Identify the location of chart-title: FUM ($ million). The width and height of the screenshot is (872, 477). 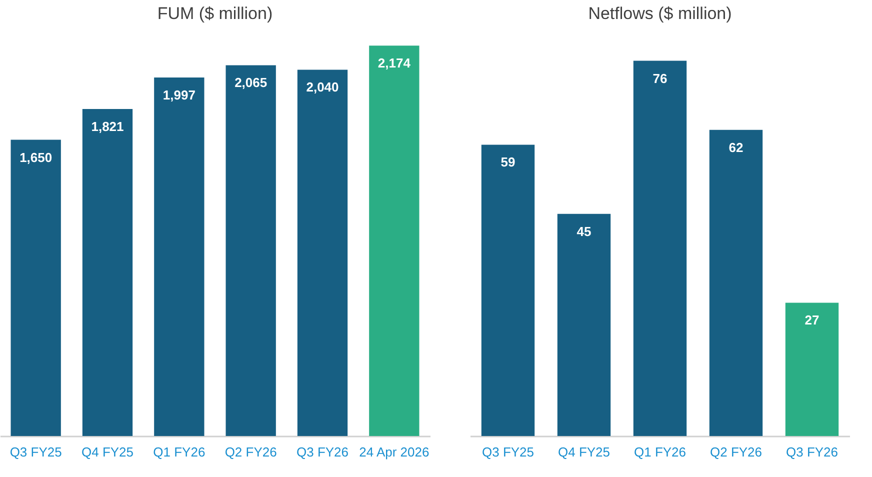
(215, 13).